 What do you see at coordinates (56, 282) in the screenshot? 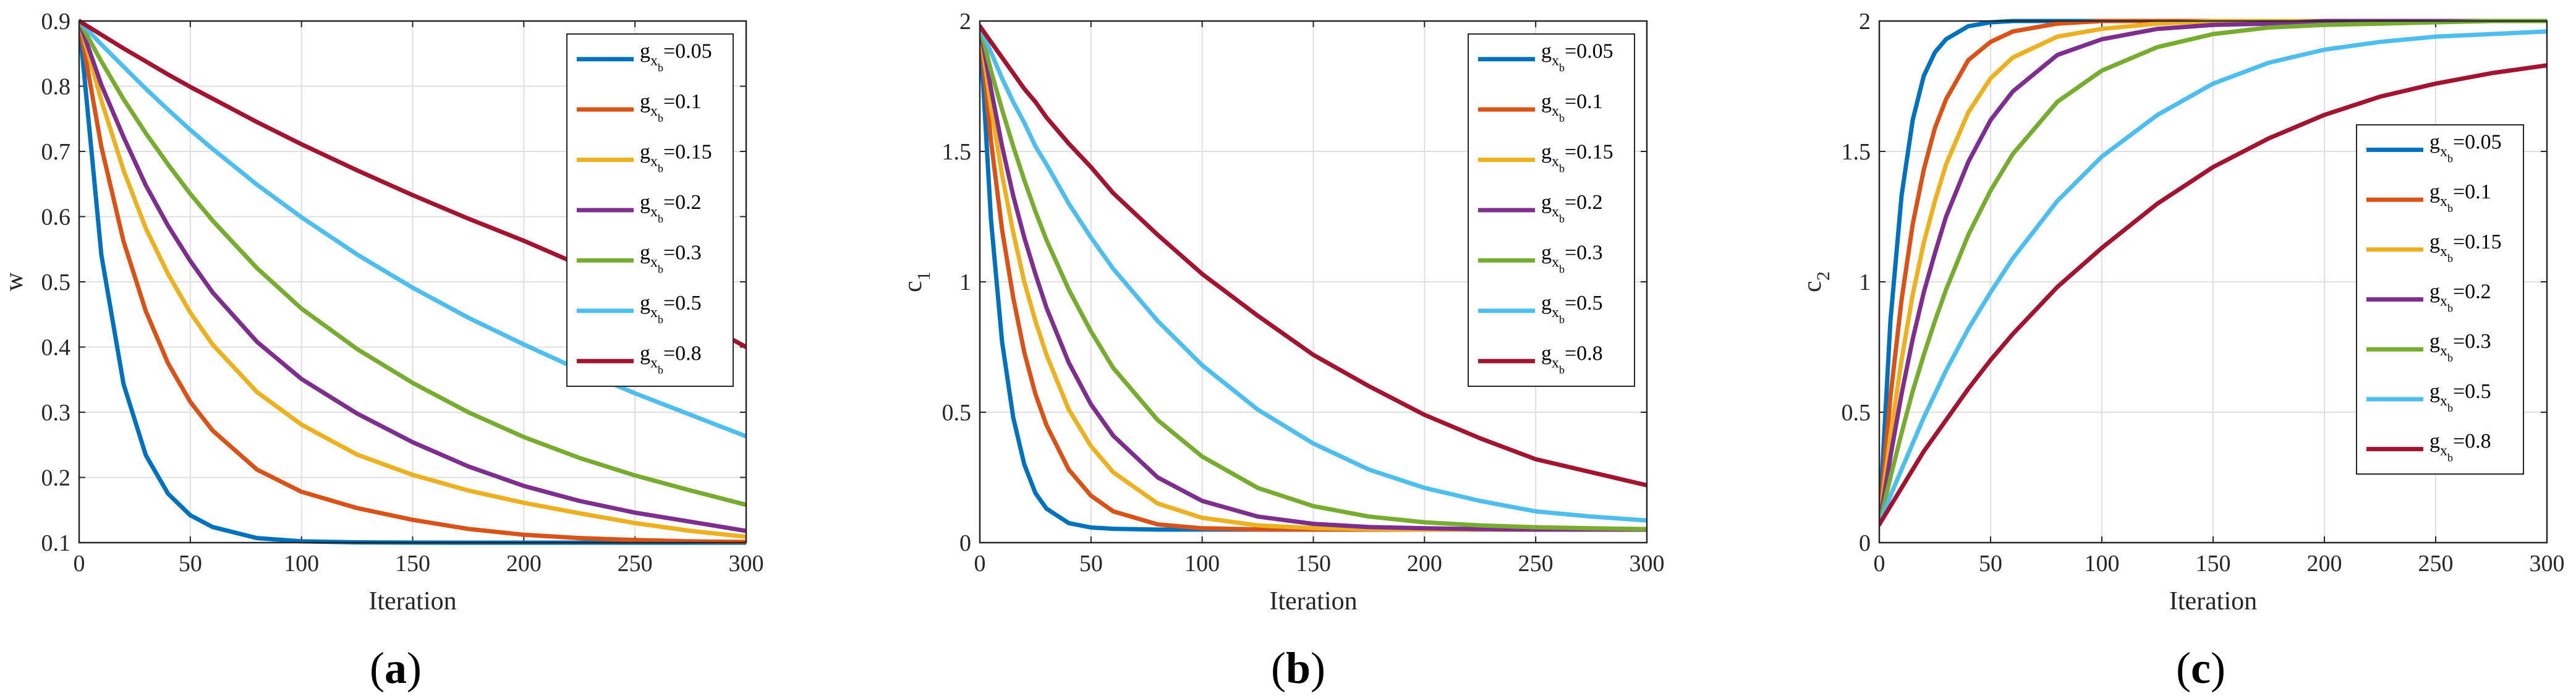
I see `y-tick-label: 0.5` at bounding box center [56, 282].